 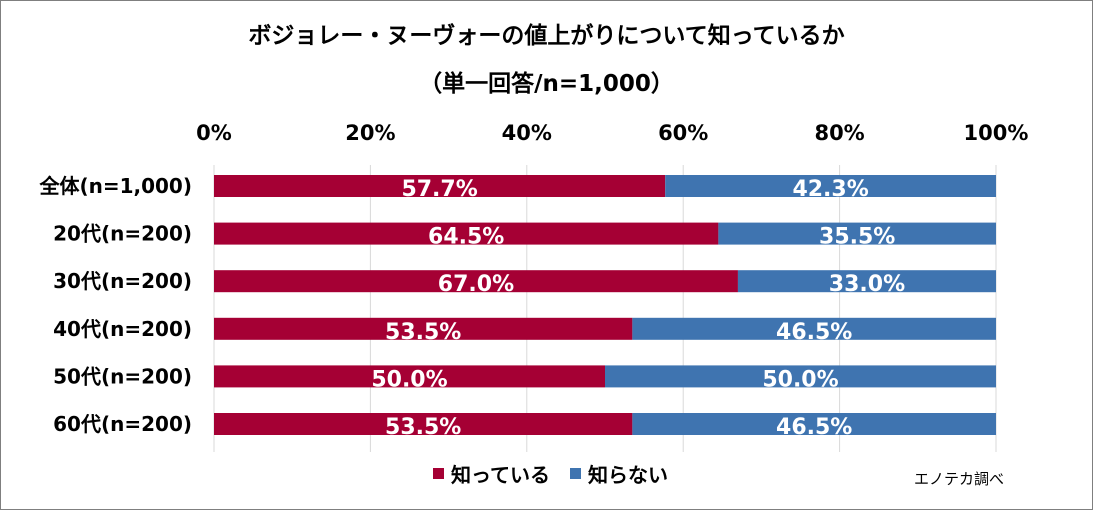 What do you see at coordinates (214, 133) in the screenshot?
I see `x-tick-label: 0%` at bounding box center [214, 133].